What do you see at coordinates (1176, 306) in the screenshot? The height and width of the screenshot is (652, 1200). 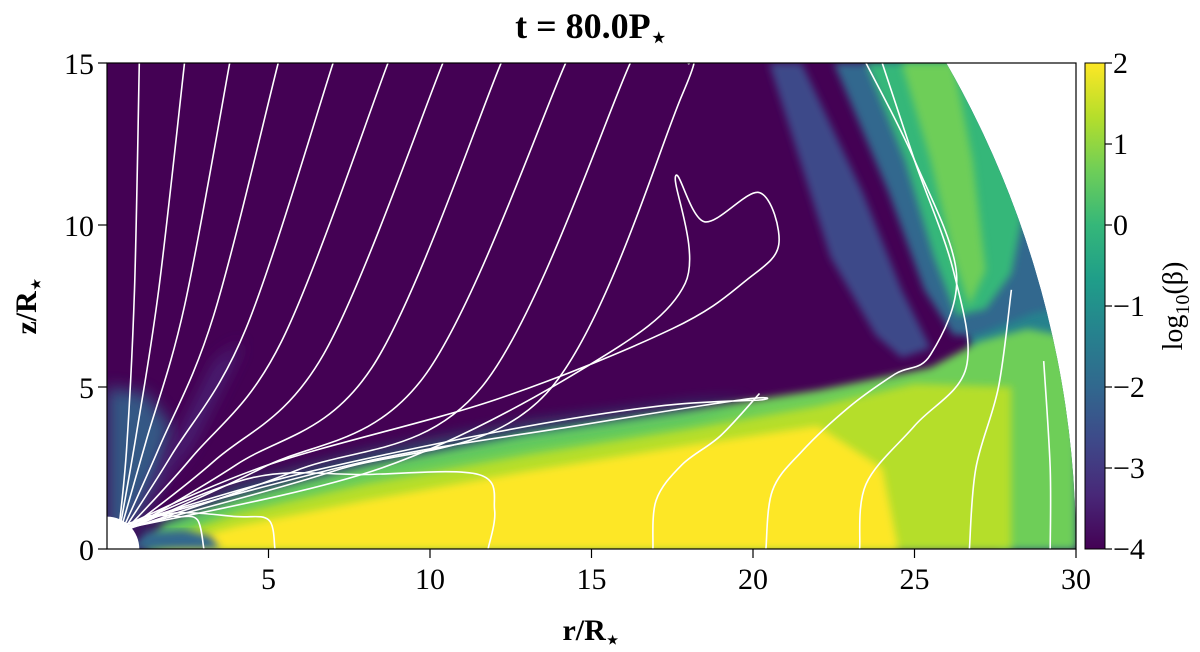 I see `colorbar-label: log10(β)` at bounding box center [1176, 306].